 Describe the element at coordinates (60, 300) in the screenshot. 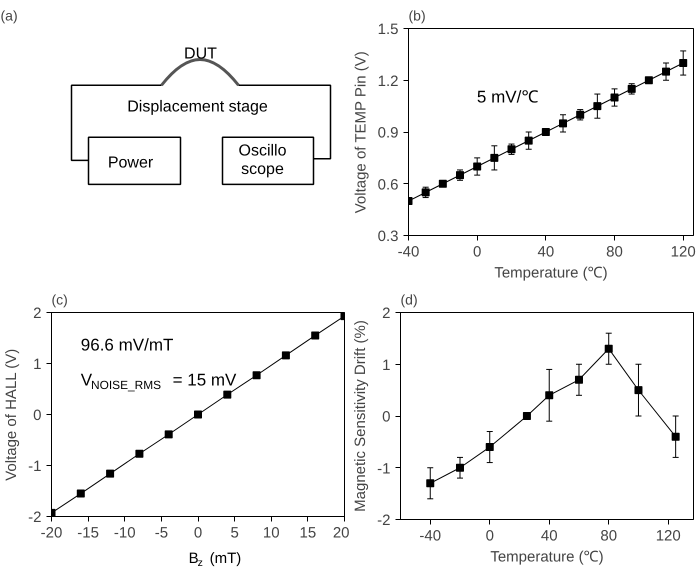

I see `chart-title: (c)` at that location.